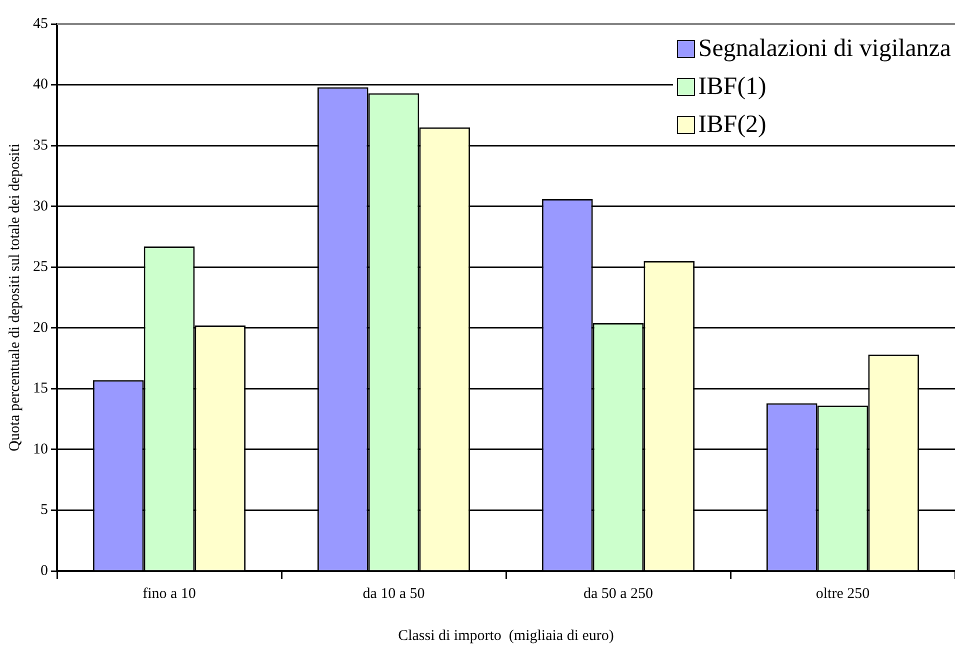 This screenshot has height=653, width=955. What do you see at coordinates (40, 328) in the screenshot?
I see `y-tick-label: 20` at bounding box center [40, 328].